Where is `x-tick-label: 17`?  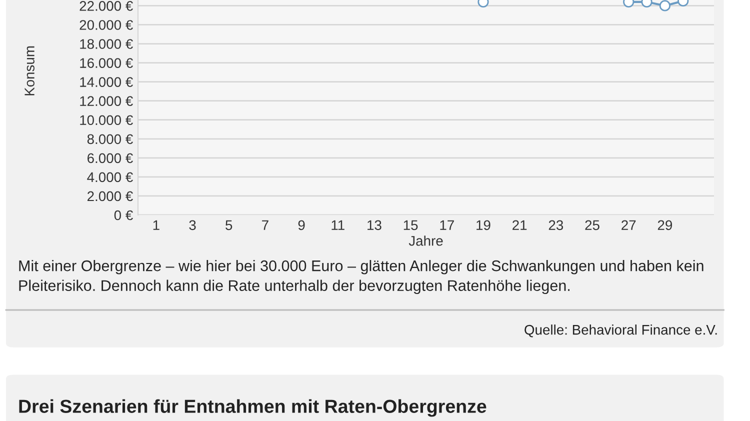 x-tick-label: 17 is located at coordinates (447, 225).